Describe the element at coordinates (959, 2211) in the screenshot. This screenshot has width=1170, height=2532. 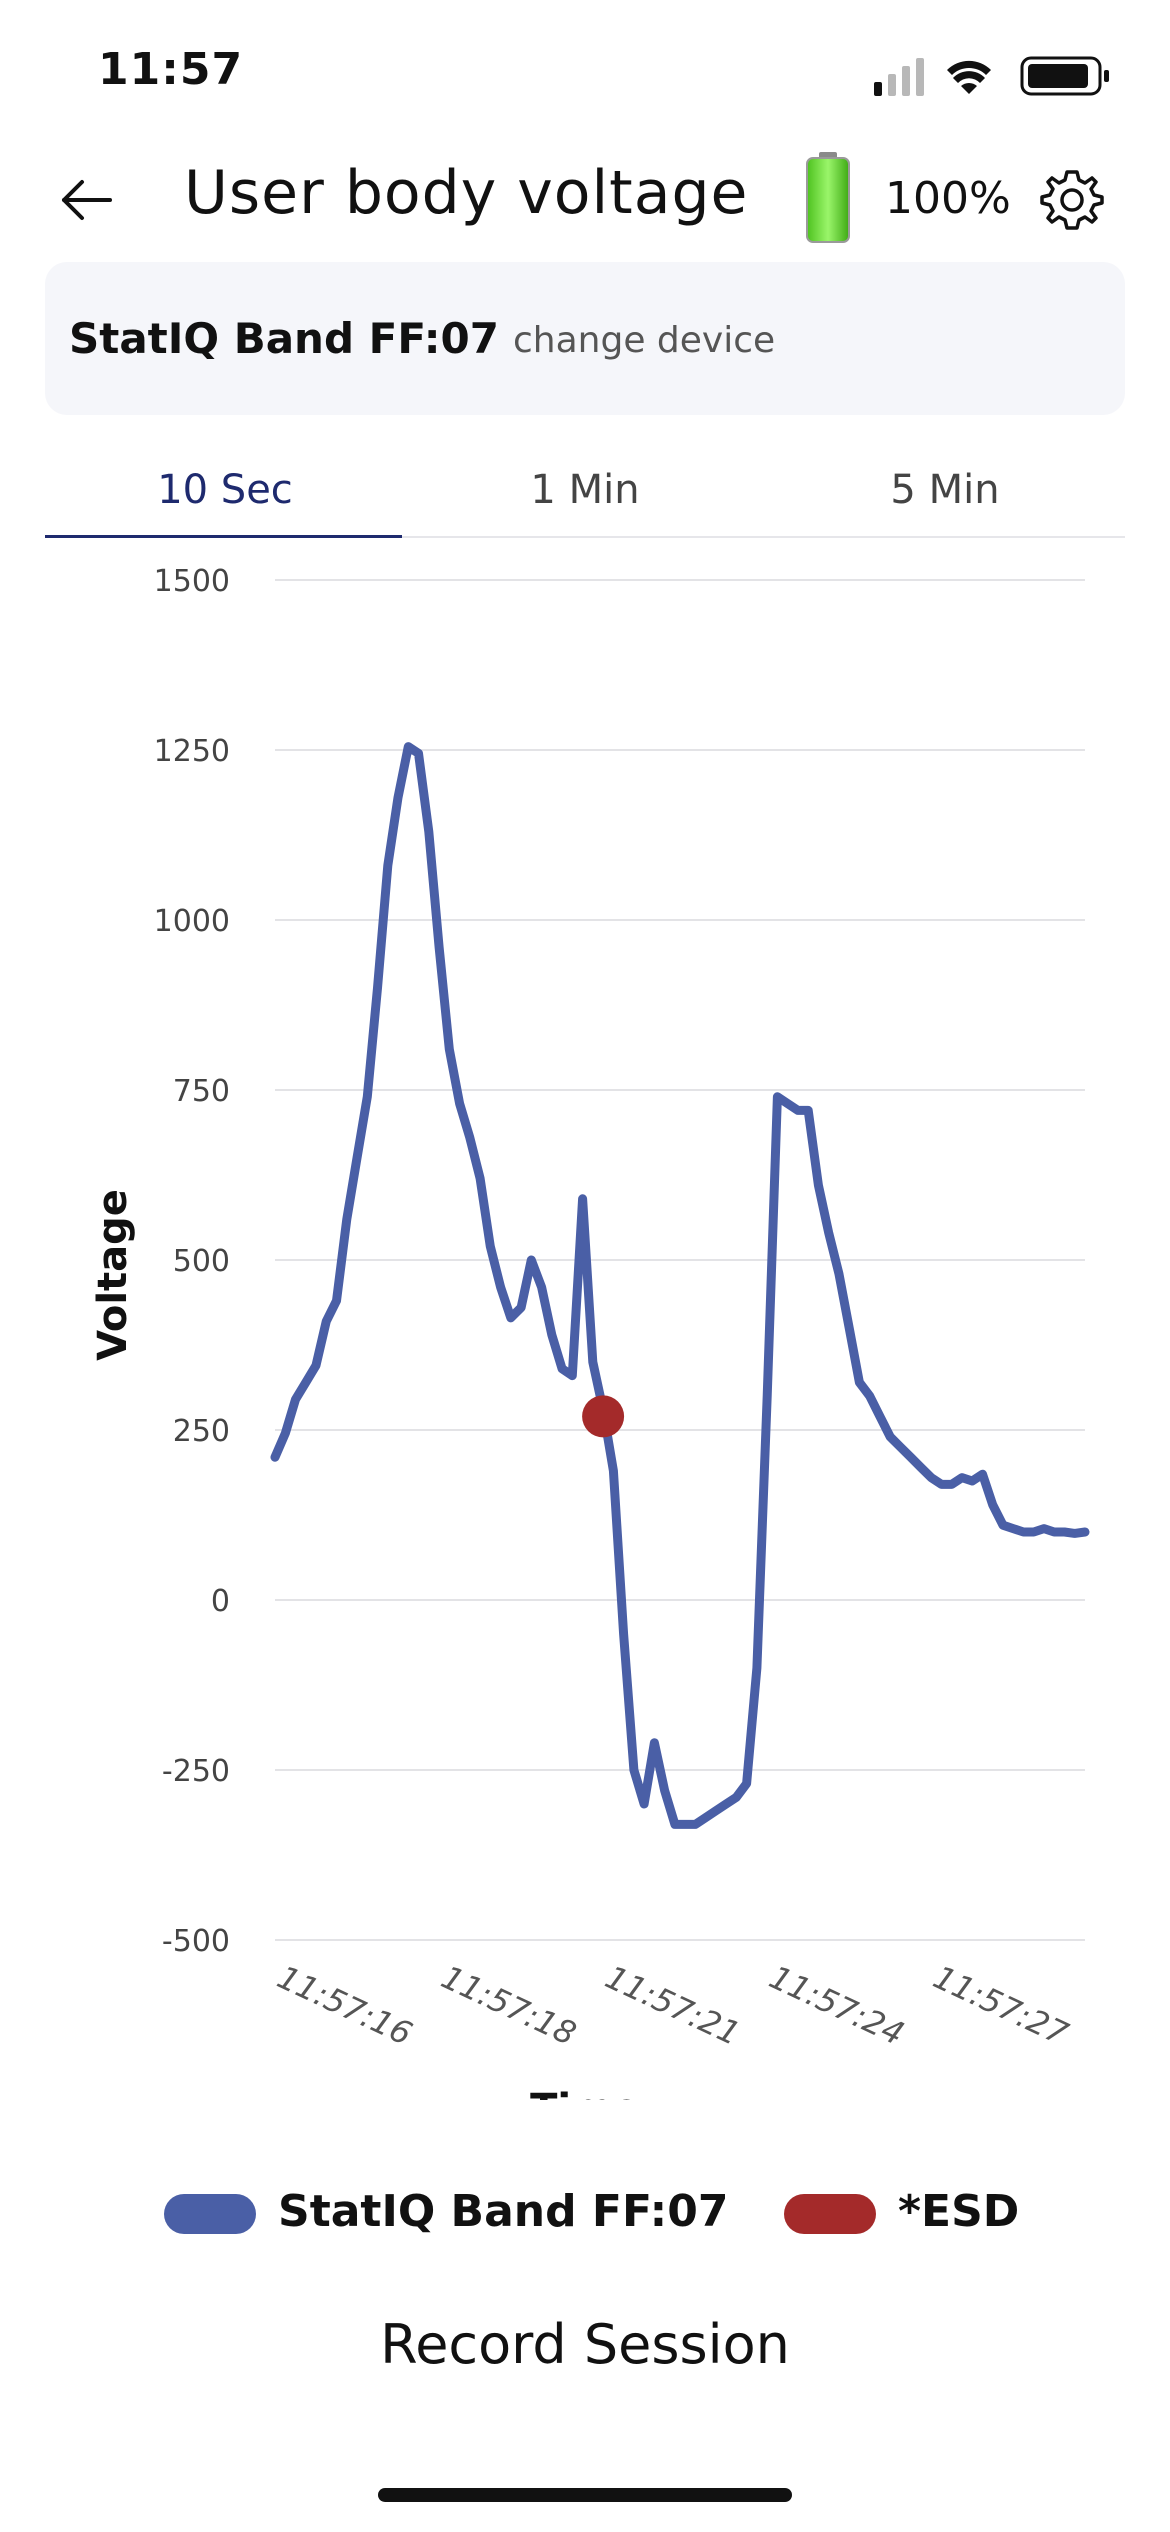
I see `legend-label-esd: *ESD` at that location.